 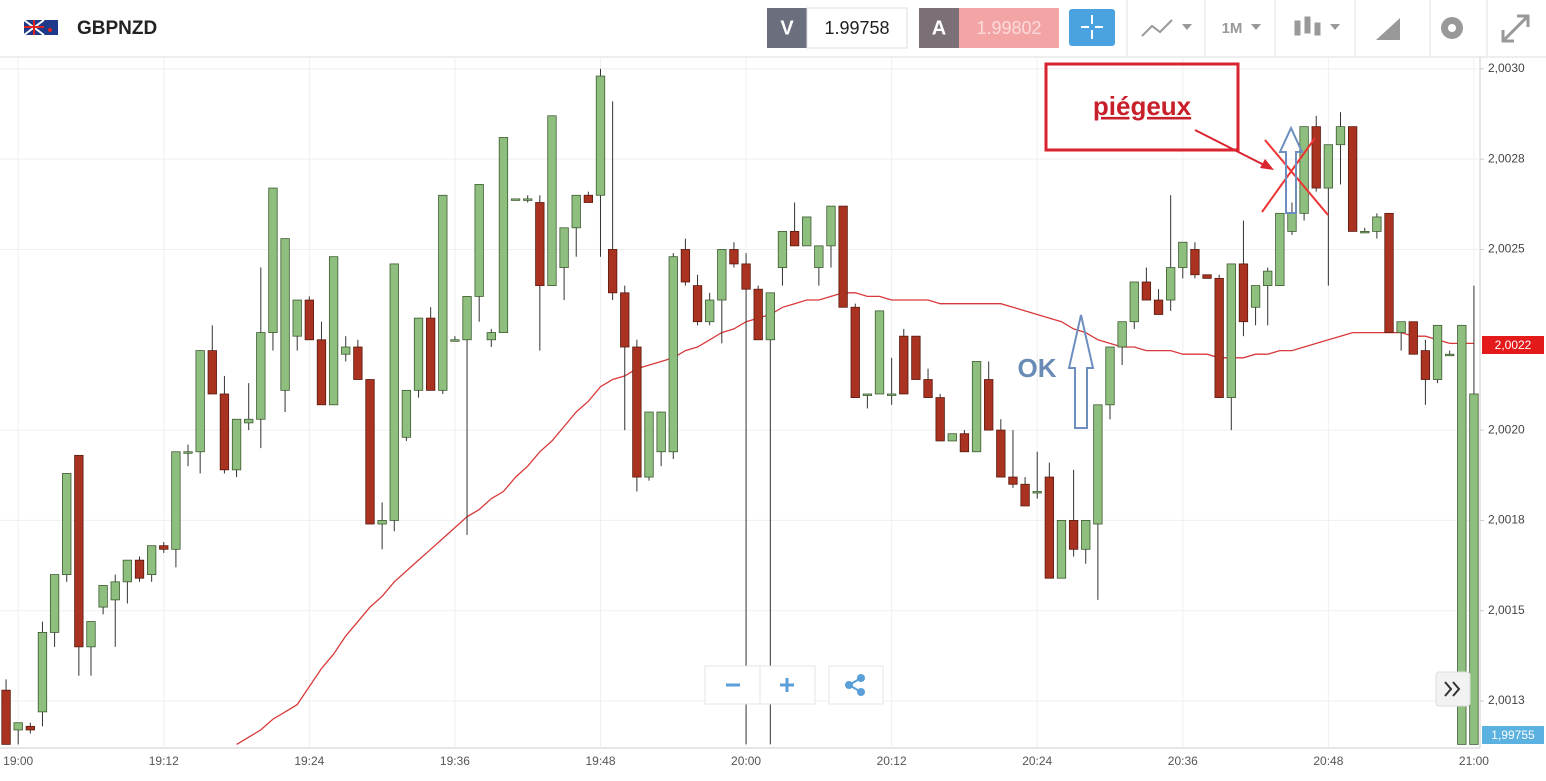 I want to click on buy-price-box, so click(x=1009, y=28).